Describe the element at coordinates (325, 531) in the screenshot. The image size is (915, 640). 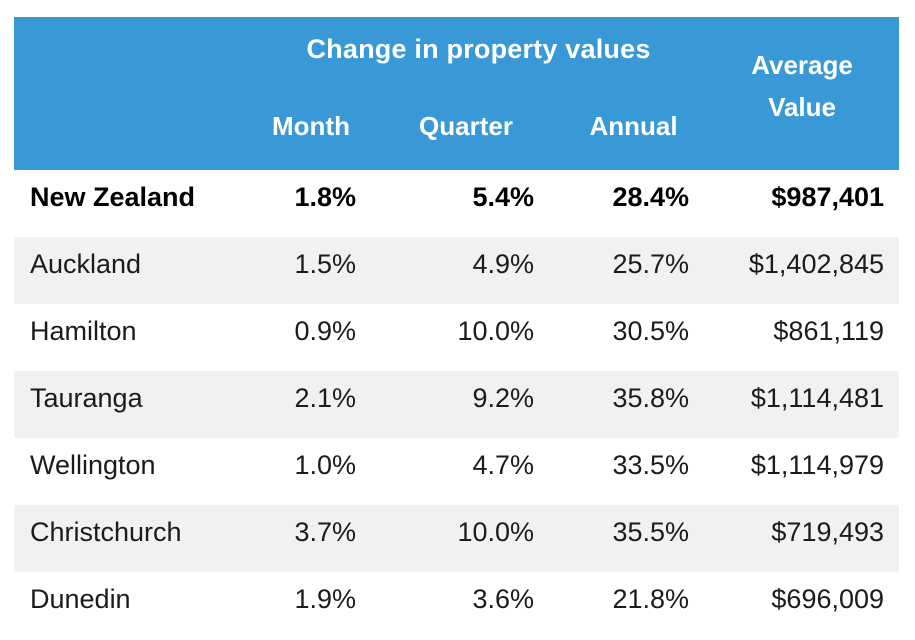
I see `month-cell: 3.7%` at that location.